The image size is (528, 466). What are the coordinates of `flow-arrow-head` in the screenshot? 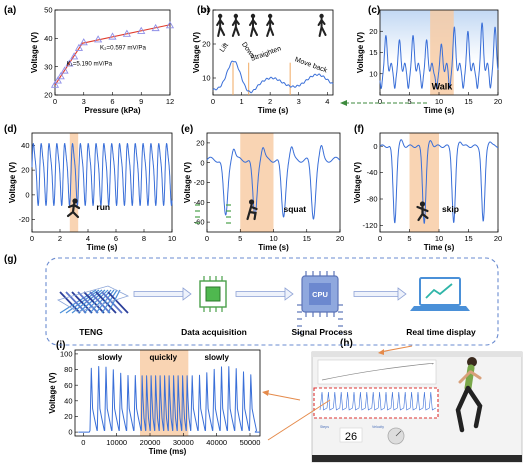 It's located at (289, 294).